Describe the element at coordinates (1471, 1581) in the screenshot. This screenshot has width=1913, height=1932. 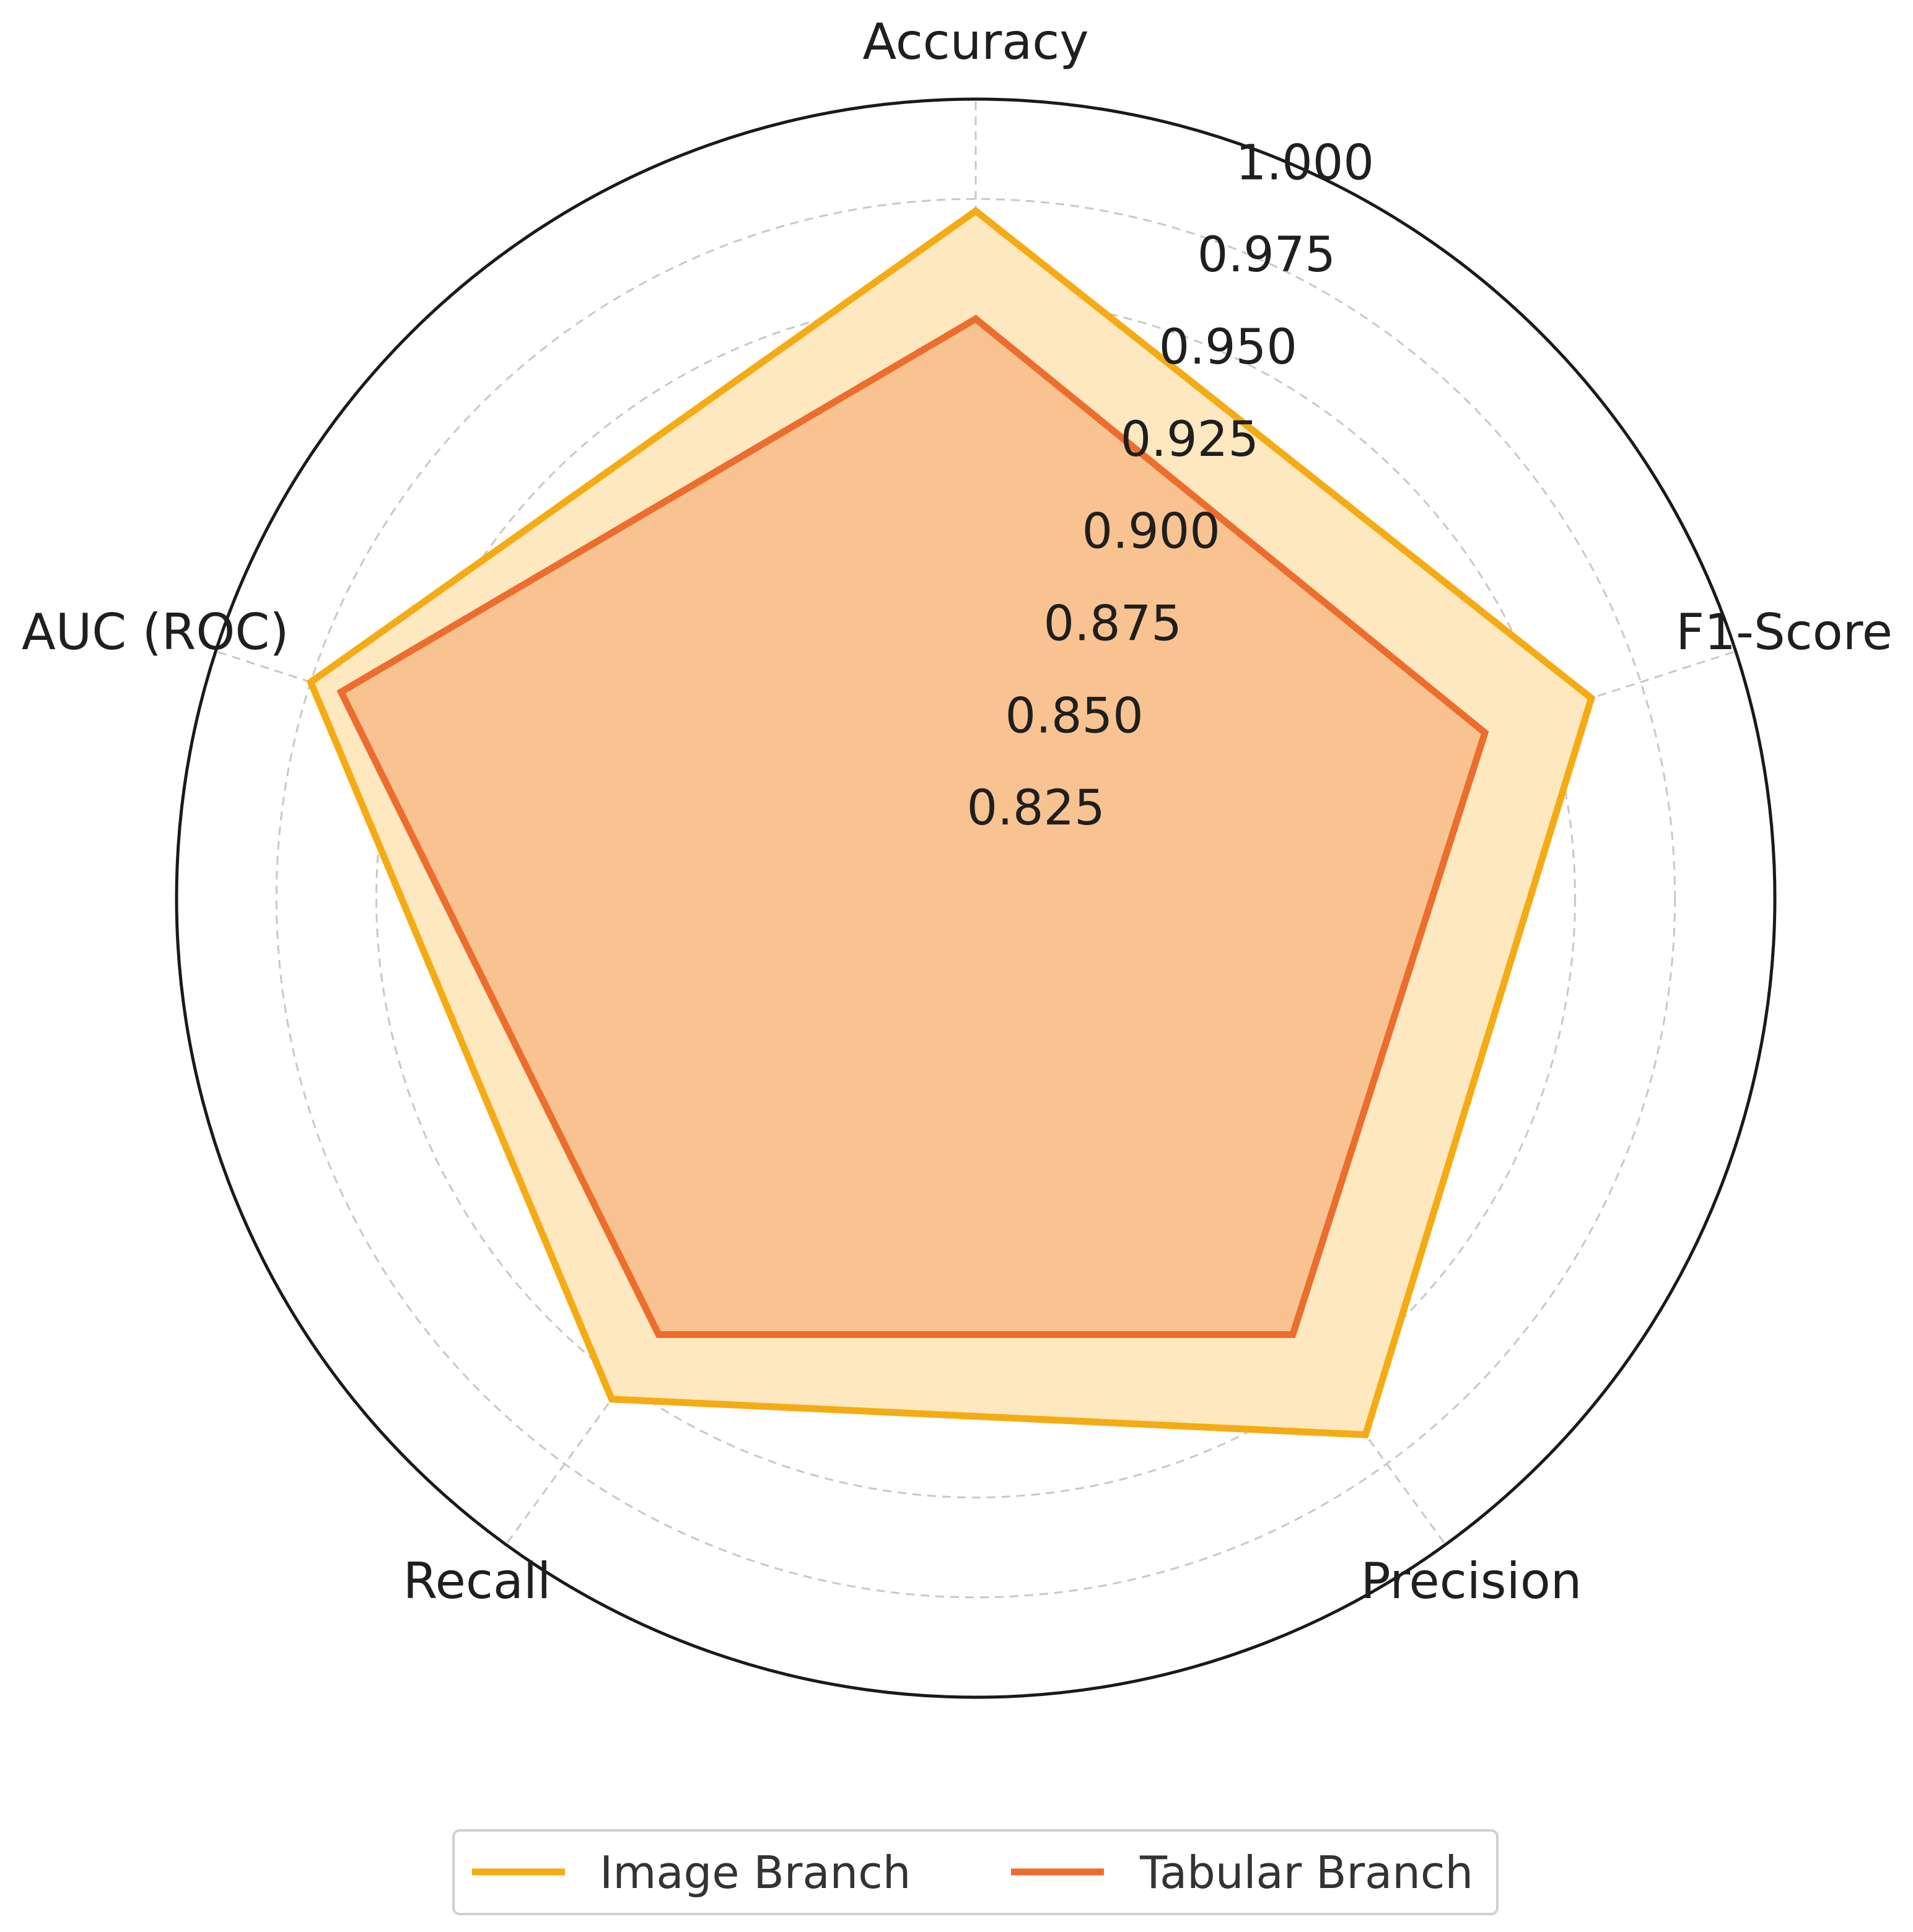
I see `axis-label: Precision` at that location.